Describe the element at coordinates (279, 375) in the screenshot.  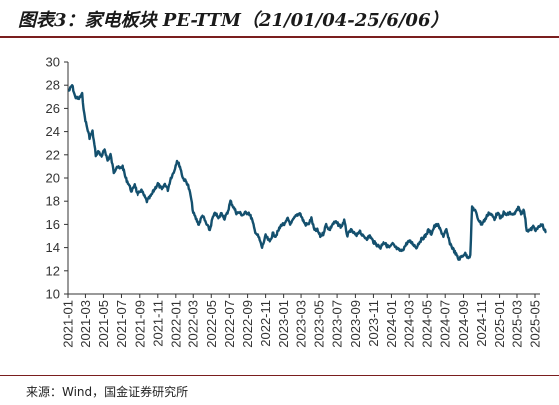
I see `source-rule` at that location.